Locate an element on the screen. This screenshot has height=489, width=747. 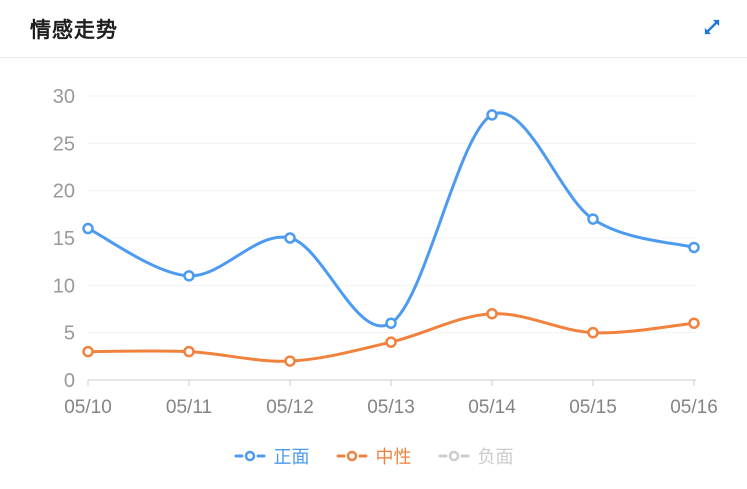
panel-header: 情感走势 is located at coordinates (373, 29).